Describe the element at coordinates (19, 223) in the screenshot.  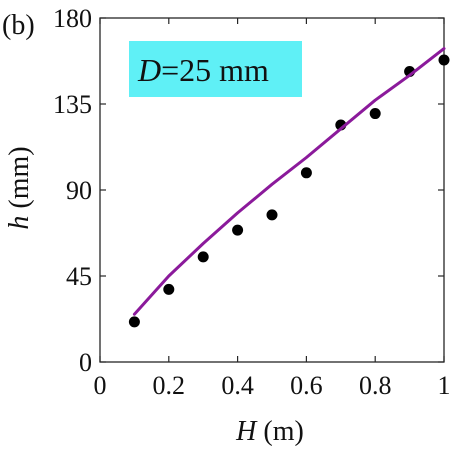
I see `y-axis-variable: h` at that location.